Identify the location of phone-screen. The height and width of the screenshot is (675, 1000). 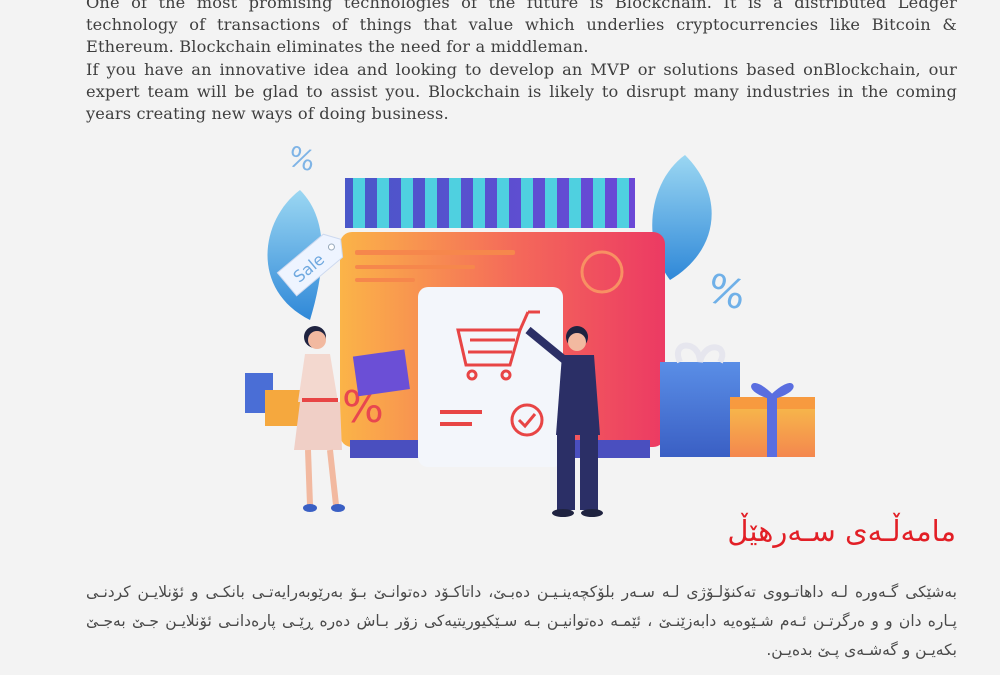
(490, 377).